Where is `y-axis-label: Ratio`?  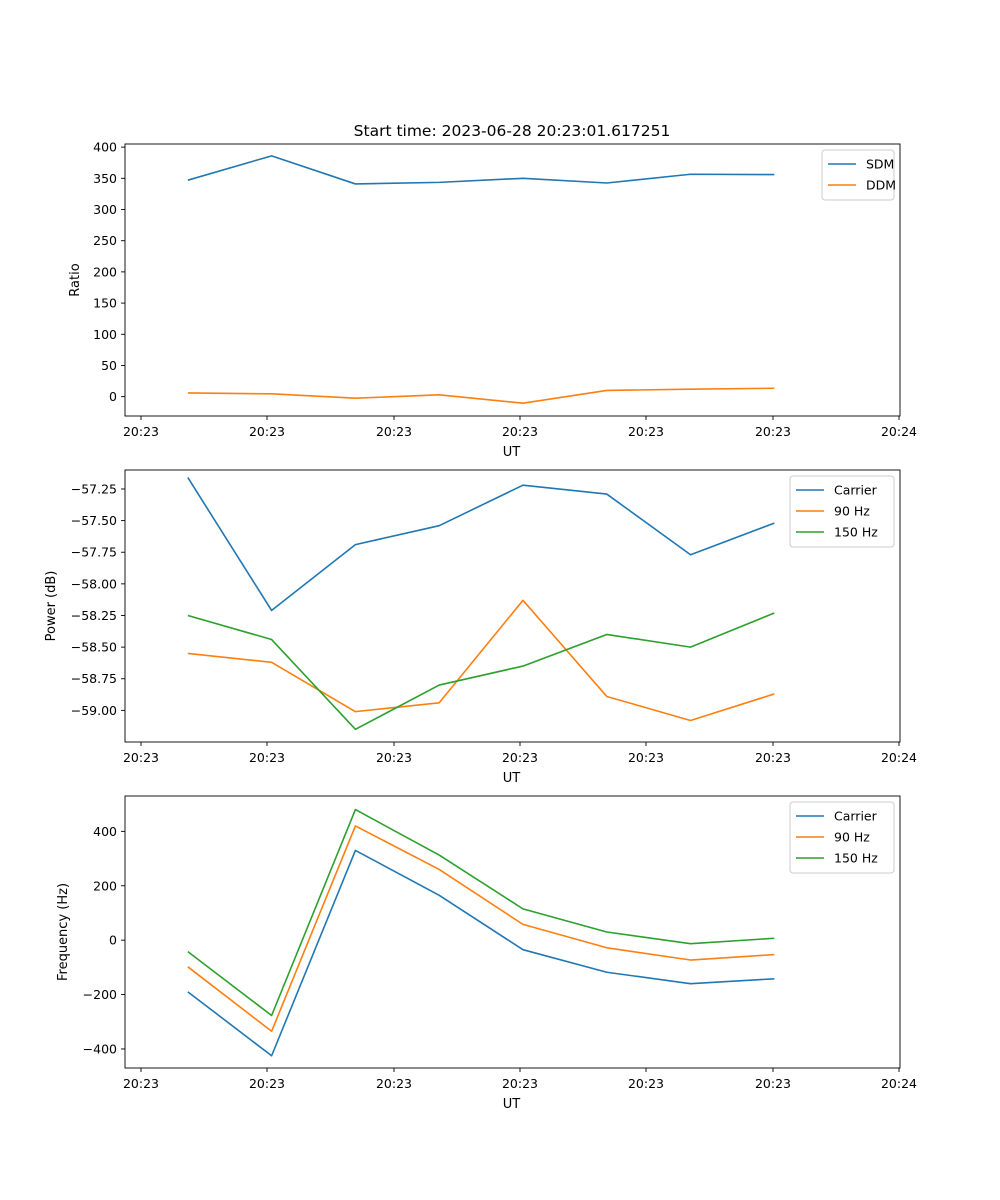
y-axis-label: Ratio is located at coordinates (75, 279).